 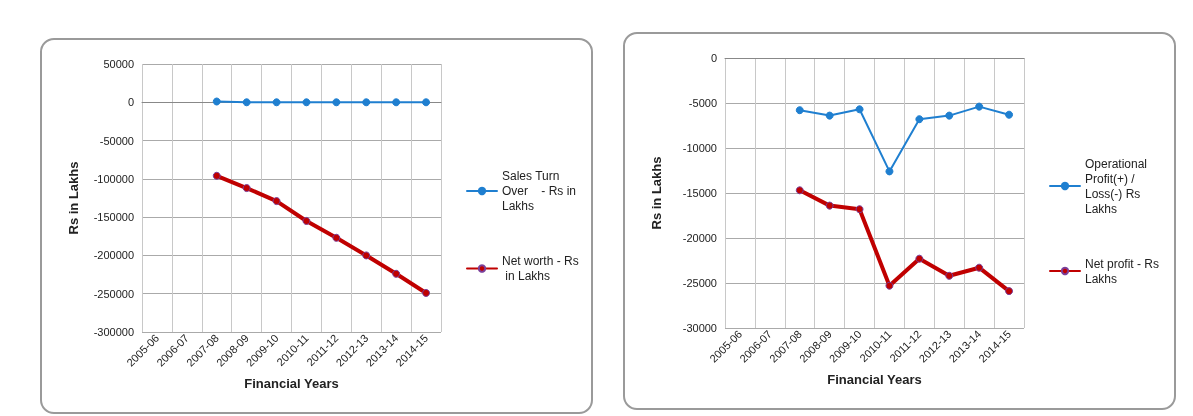 I want to click on legend-label: Sales Turn Over - Rs in Lakhs, so click(x=541, y=191).